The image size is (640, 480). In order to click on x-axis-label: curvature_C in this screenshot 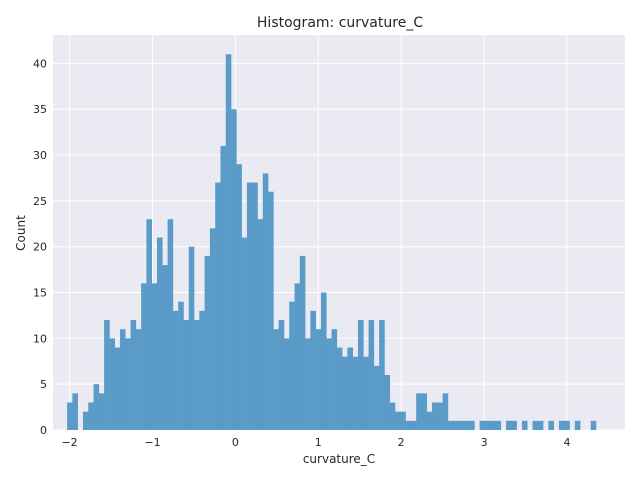, I will do `click(339, 459)`.